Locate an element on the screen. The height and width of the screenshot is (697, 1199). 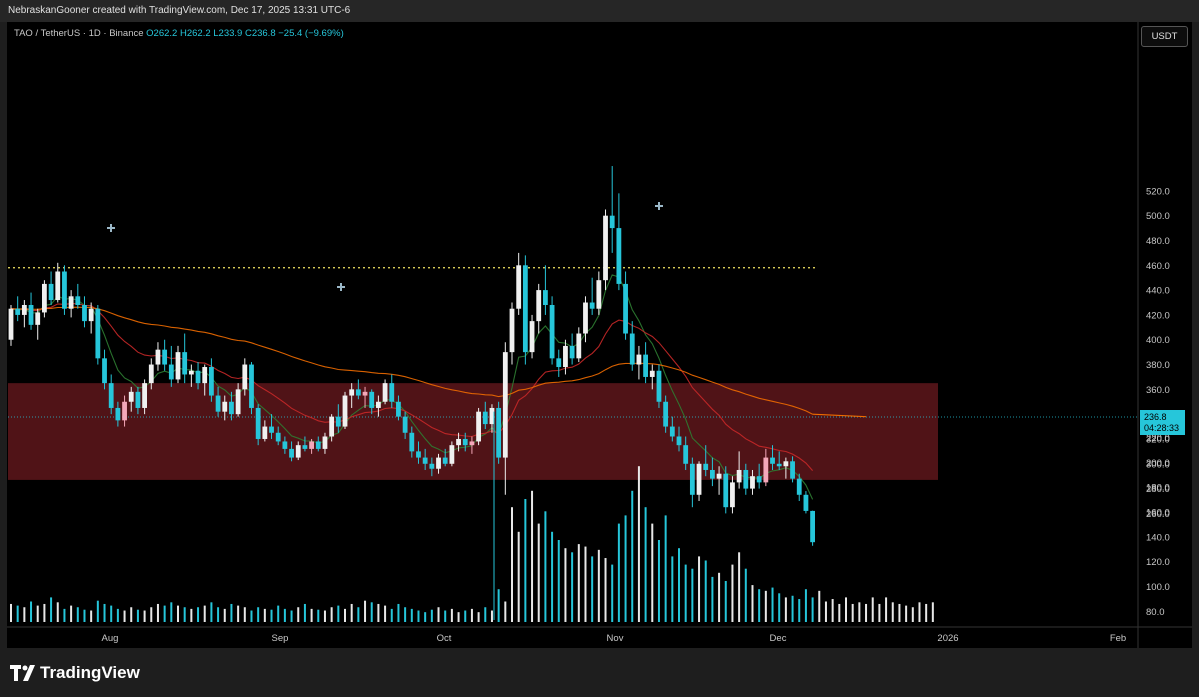
ohlc-high: H262.2 is located at coordinates (195, 33).